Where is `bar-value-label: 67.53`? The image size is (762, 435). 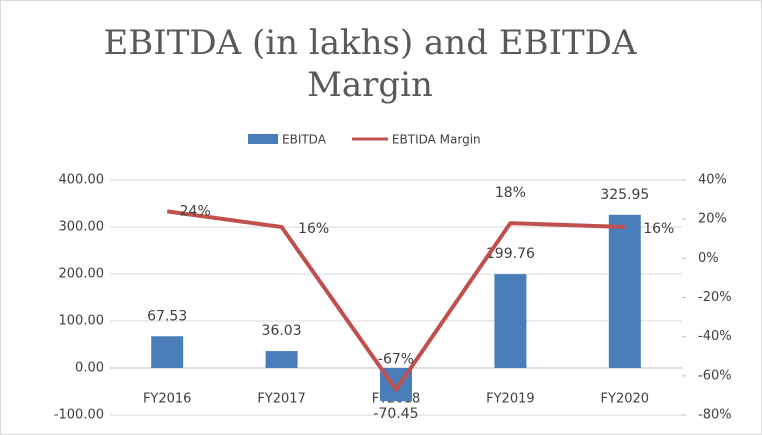
bar-value-label: 67.53 is located at coordinates (167, 316).